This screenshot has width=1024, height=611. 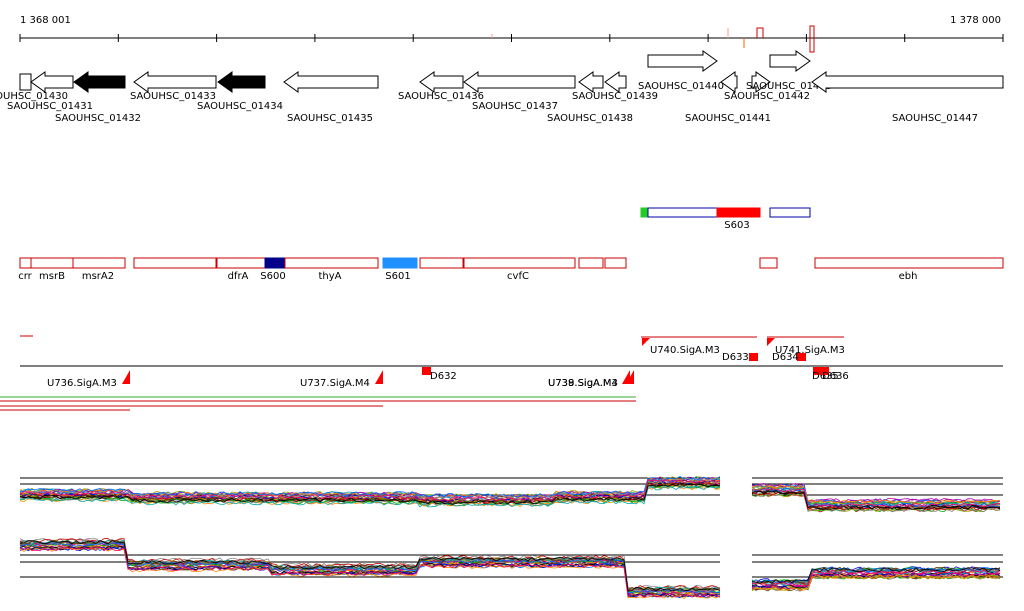 I want to click on feature-label: S601, so click(x=397, y=276).